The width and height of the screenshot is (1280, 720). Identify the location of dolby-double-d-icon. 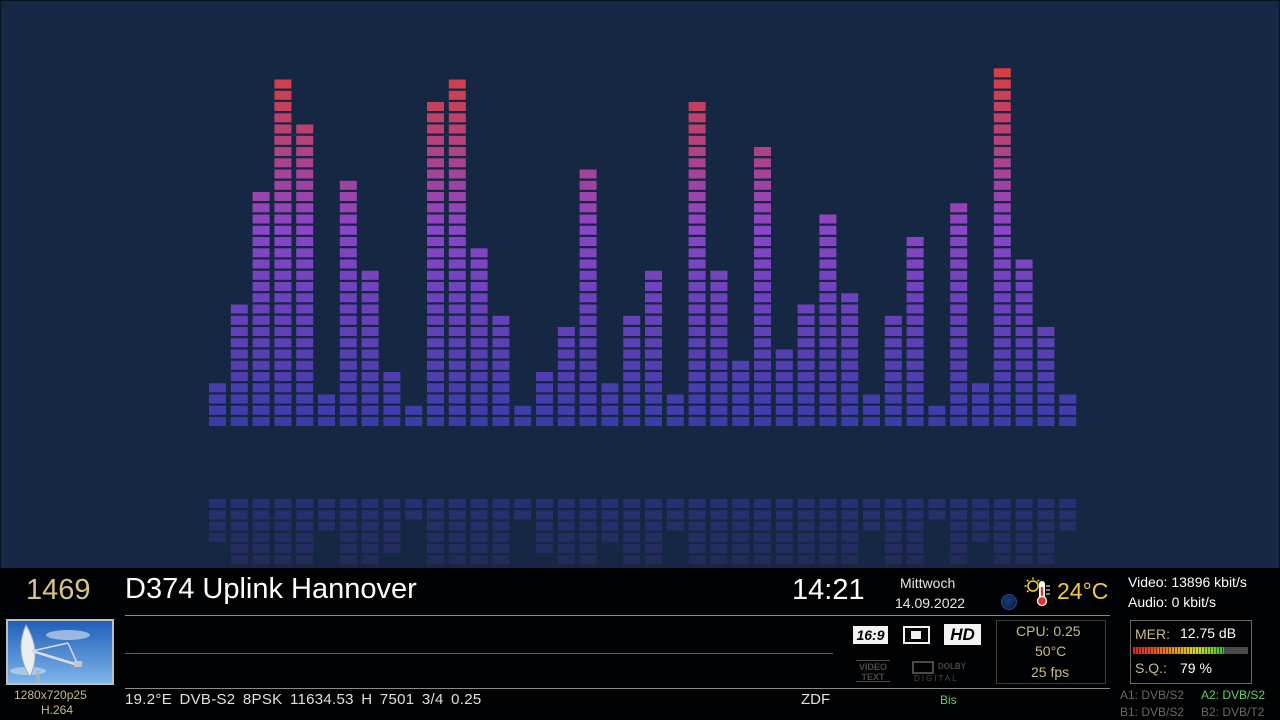
(923, 667).